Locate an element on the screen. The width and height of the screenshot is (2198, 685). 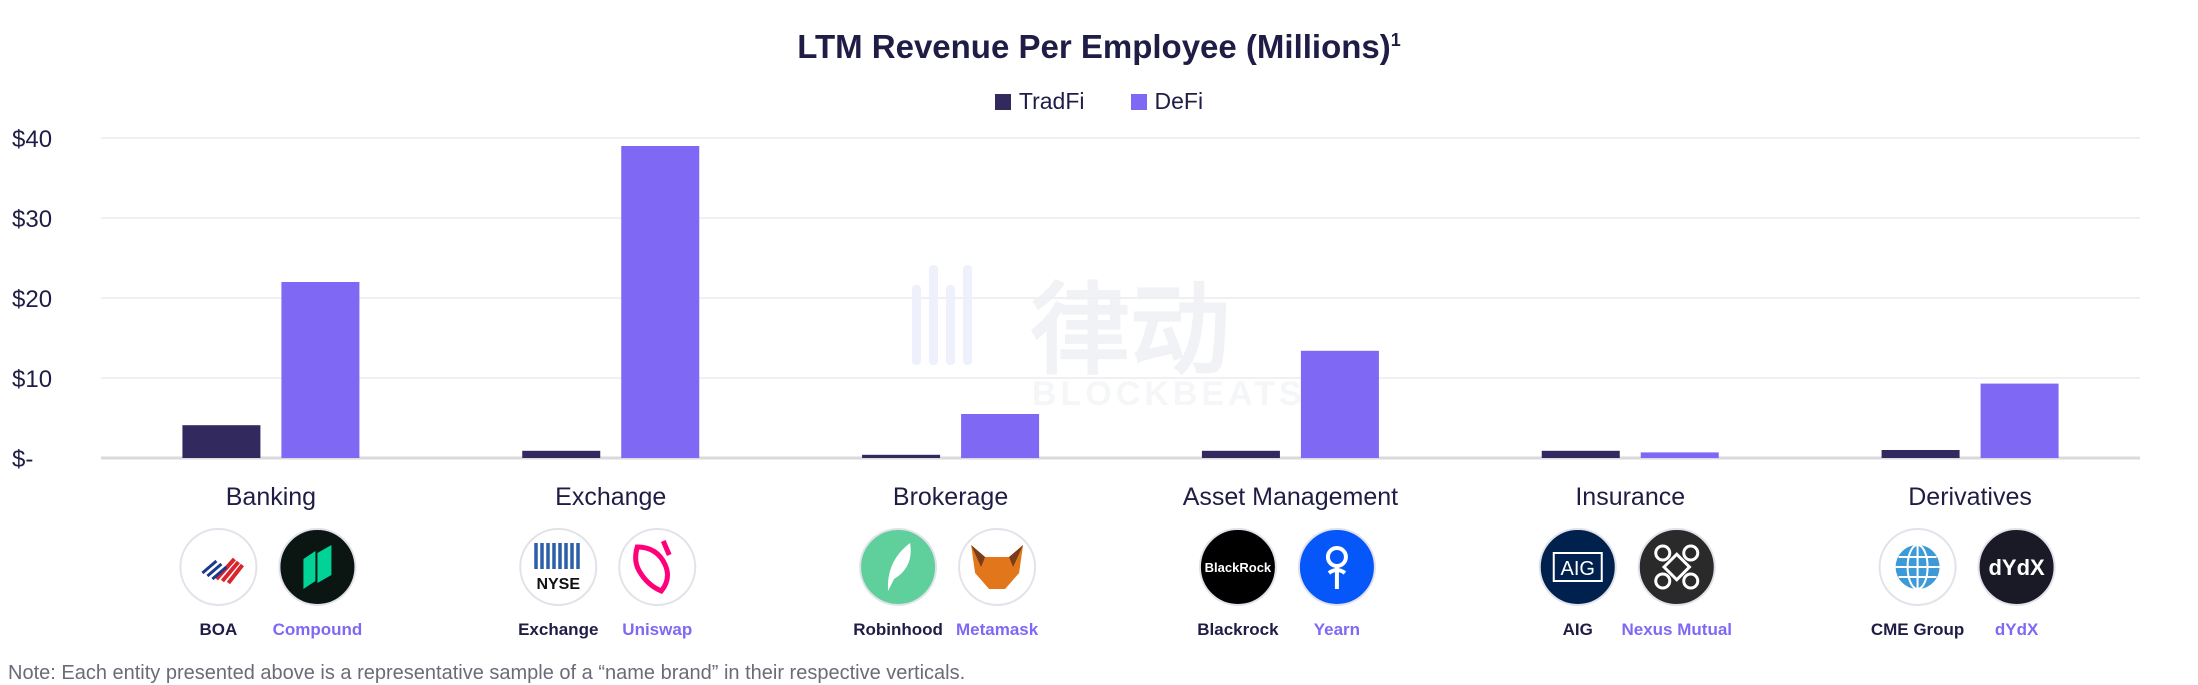
aig-text: AIG is located at coordinates (1578, 569).